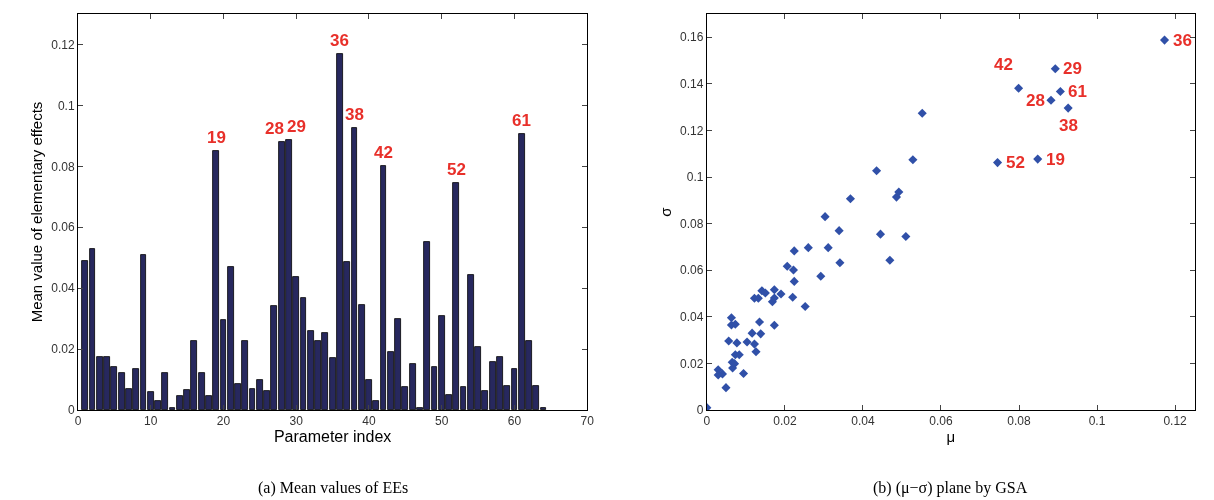 Image resolution: width=1214 pixels, height=500 pixels. What do you see at coordinates (951, 437) in the screenshot?
I see `x-axis-title: μ` at bounding box center [951, 437].